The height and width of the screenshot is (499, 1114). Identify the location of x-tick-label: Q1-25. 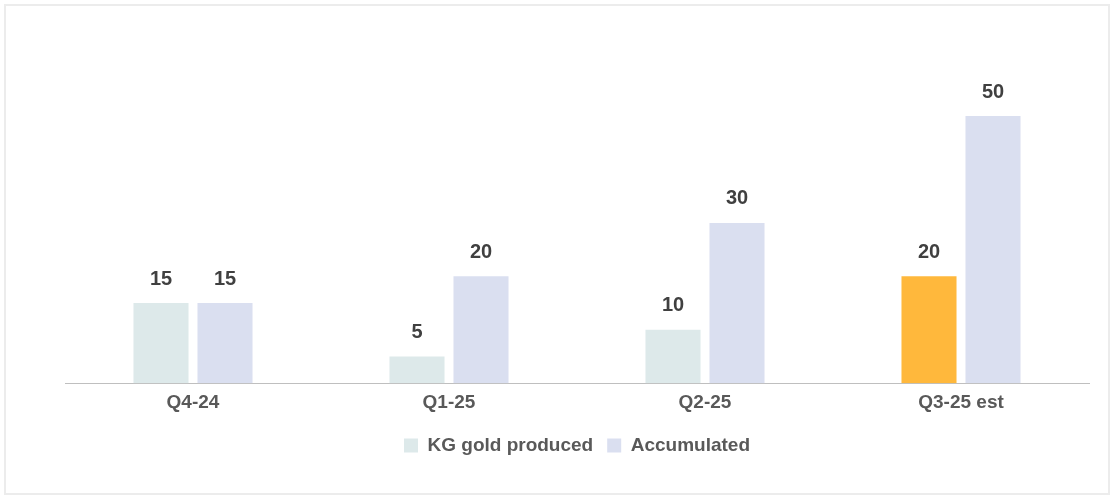
(449, 401).